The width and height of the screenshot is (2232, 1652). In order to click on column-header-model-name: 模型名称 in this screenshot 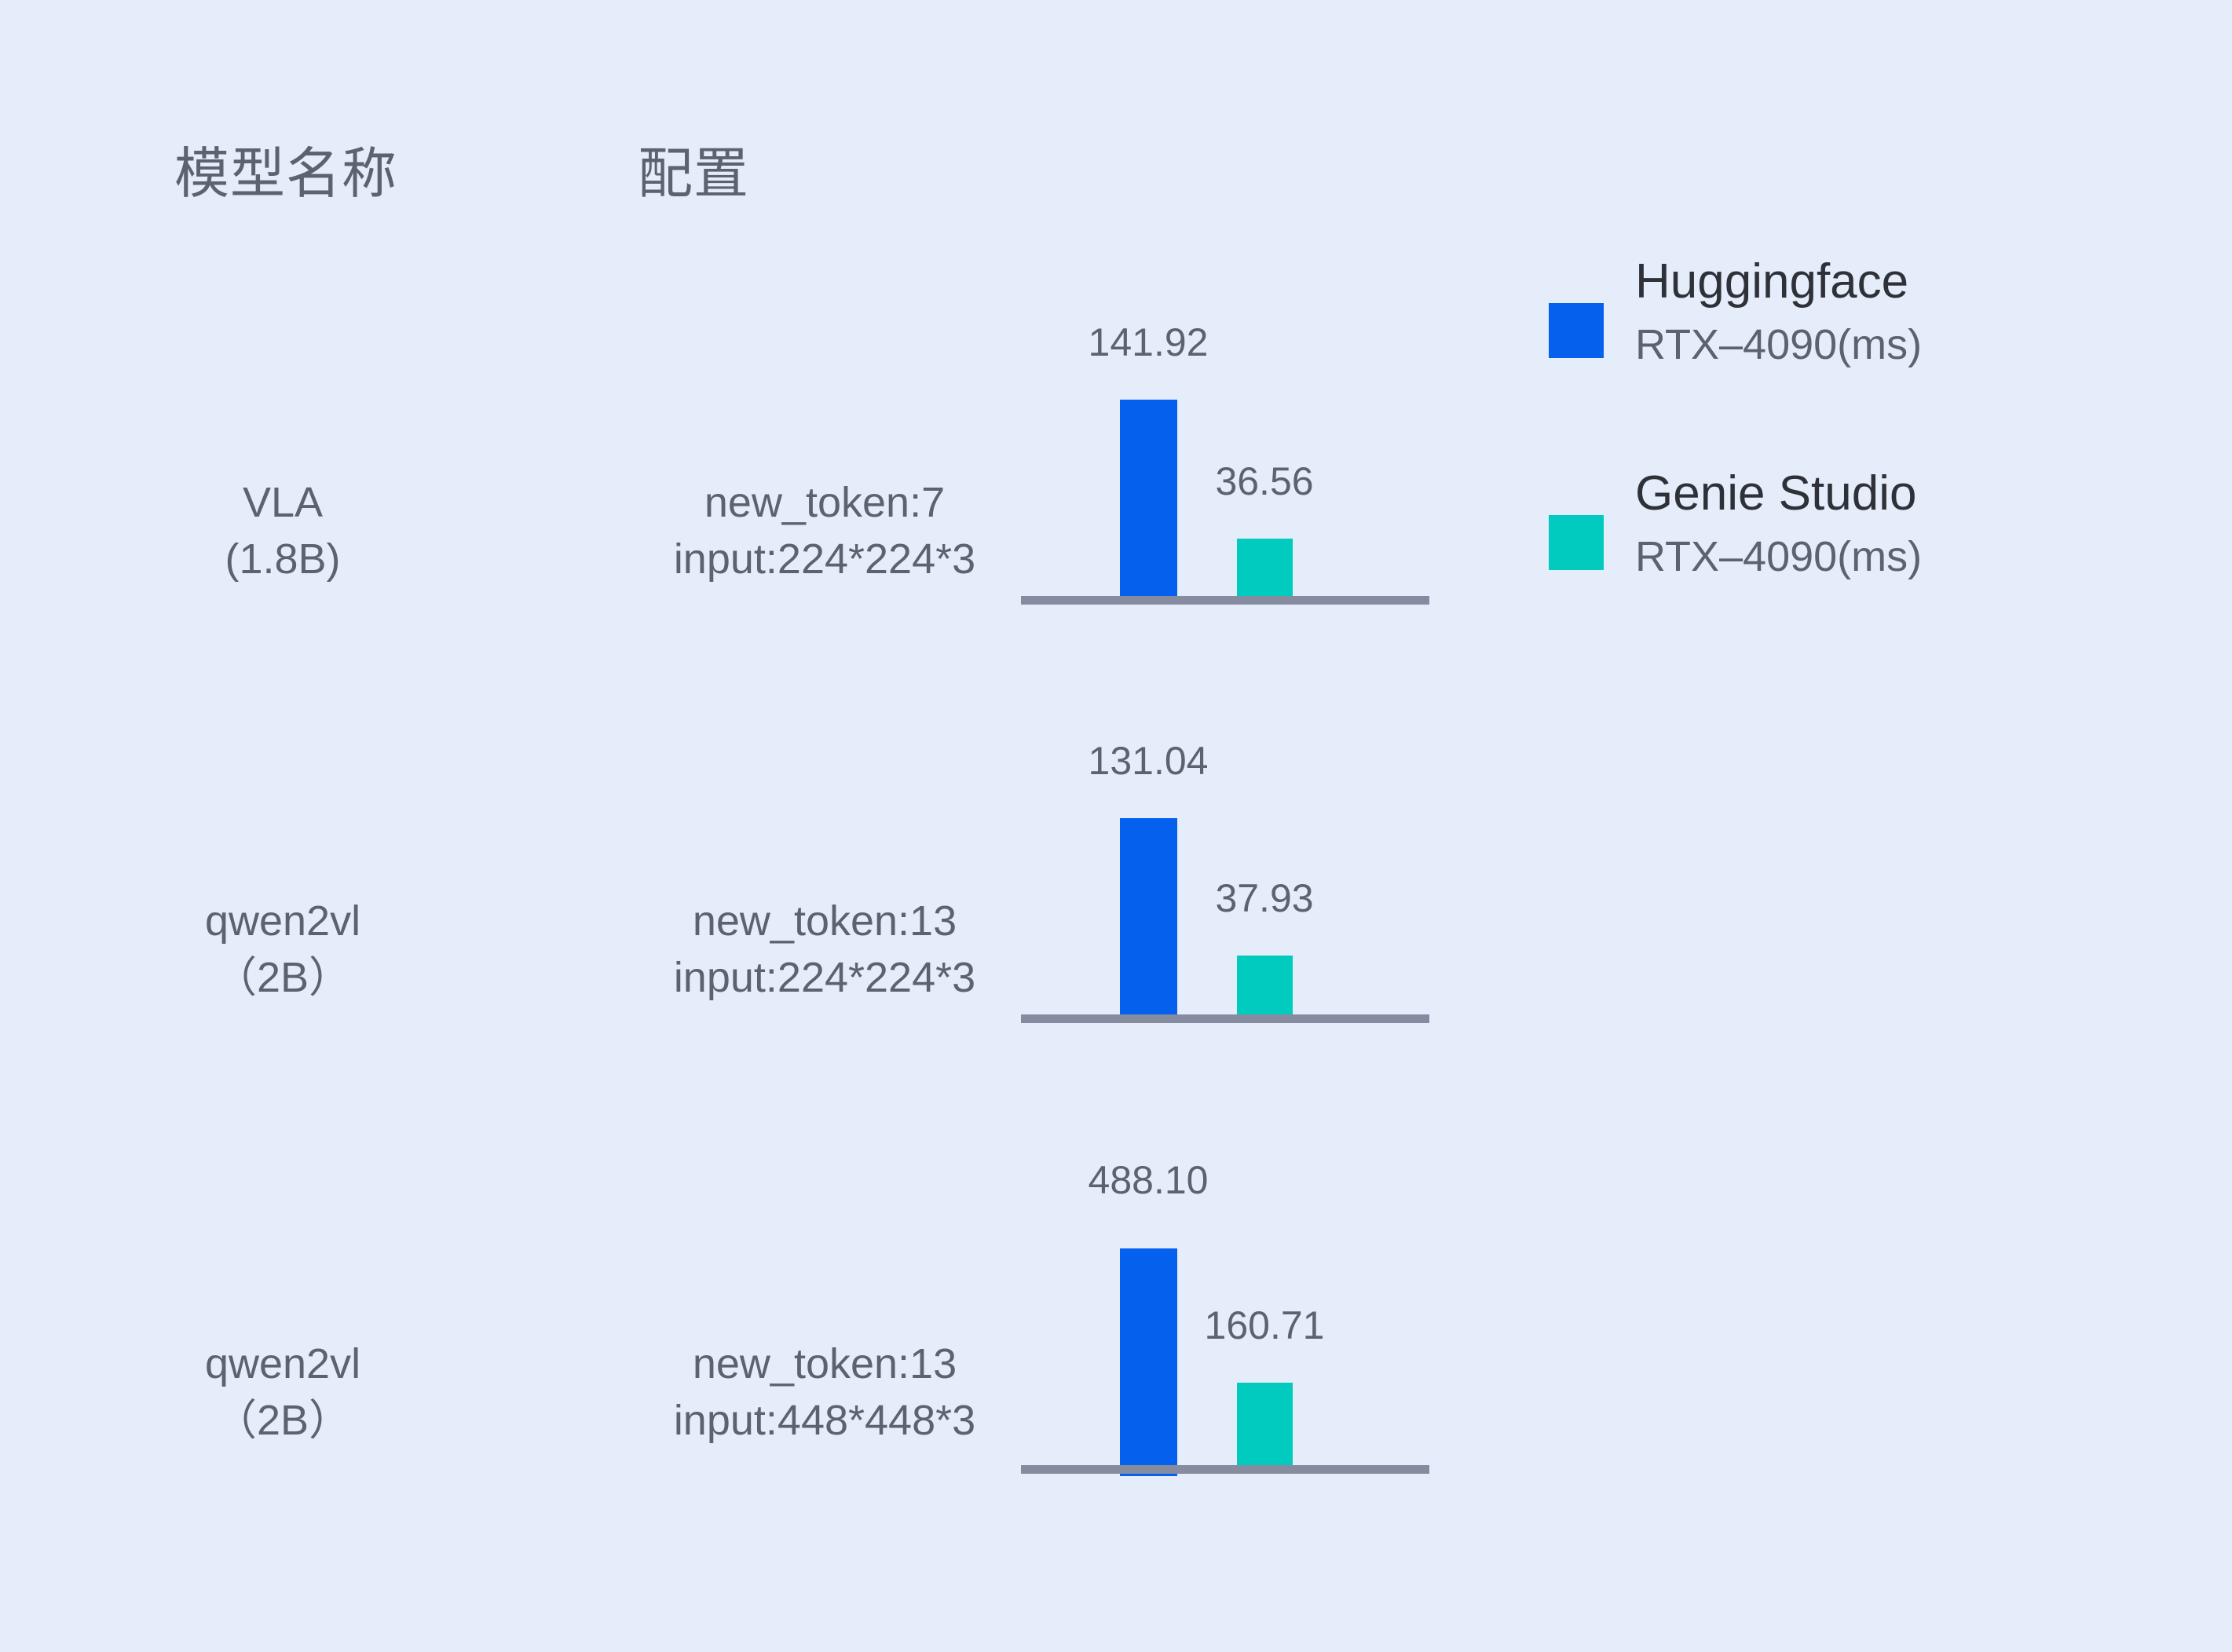, I will do `click(285, 173)`.